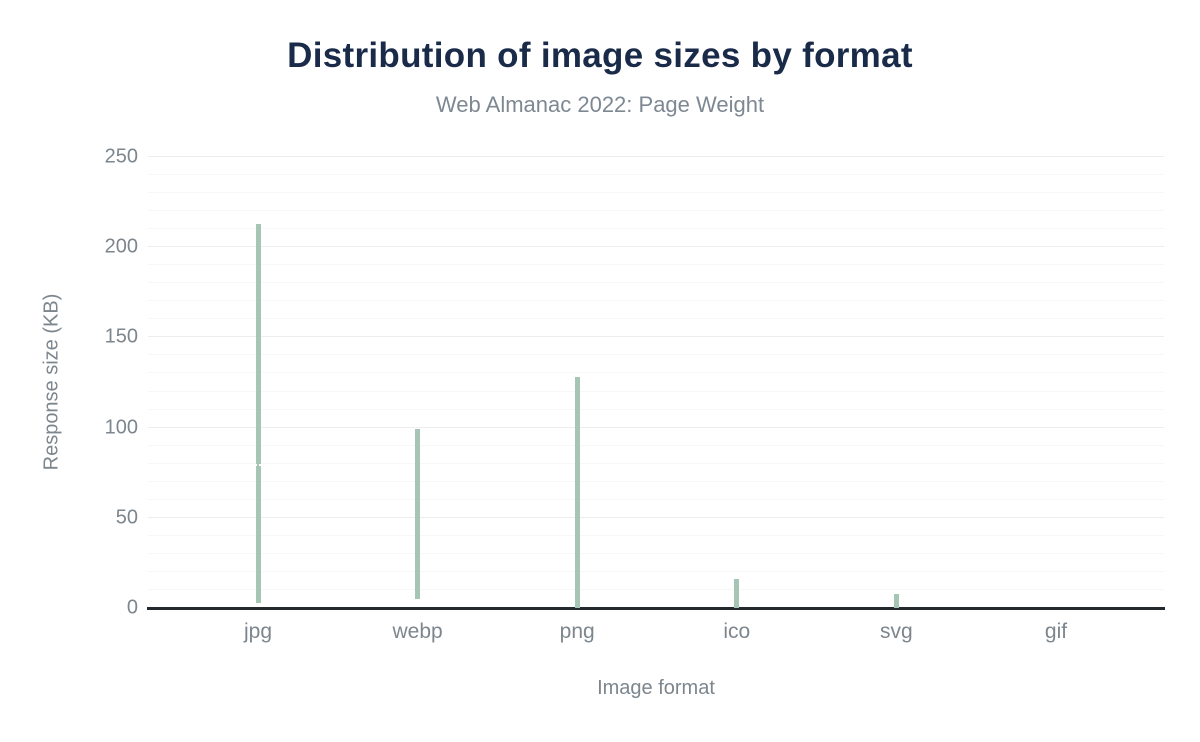  What do you see at coordinates (258, 465) in the screenshot?
I see `median-line-jpg` at bounding box center [258, 465].